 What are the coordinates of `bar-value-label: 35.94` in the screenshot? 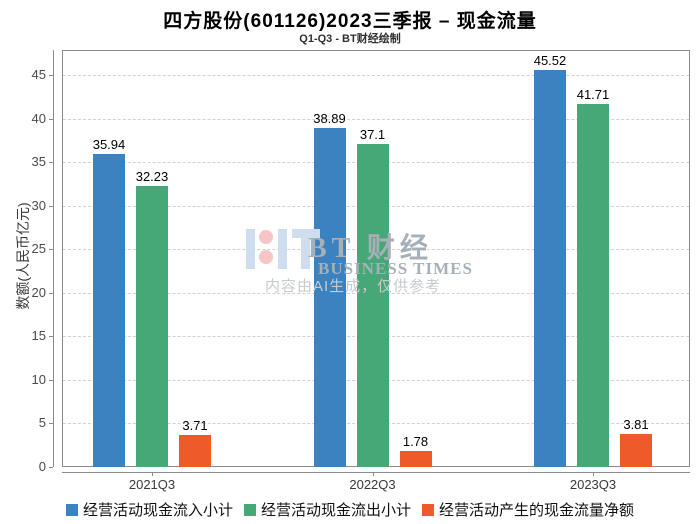 It's located at (109, 144).